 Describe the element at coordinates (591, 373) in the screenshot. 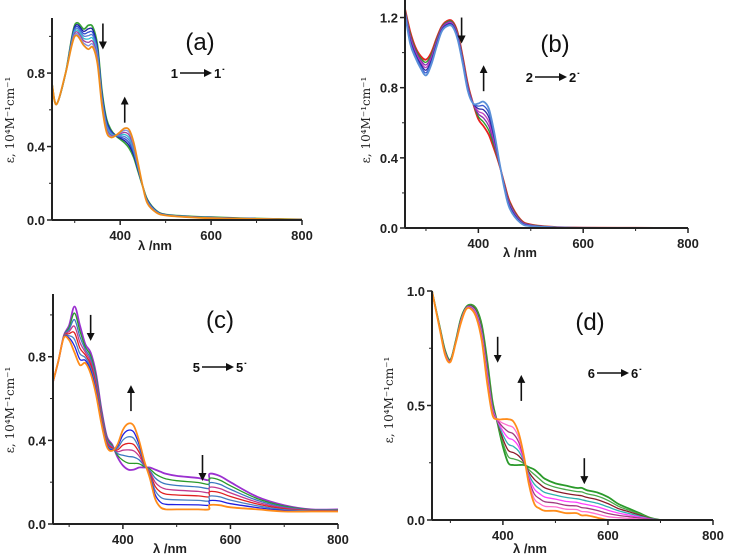

I see `reaction-from: 6` at that location.